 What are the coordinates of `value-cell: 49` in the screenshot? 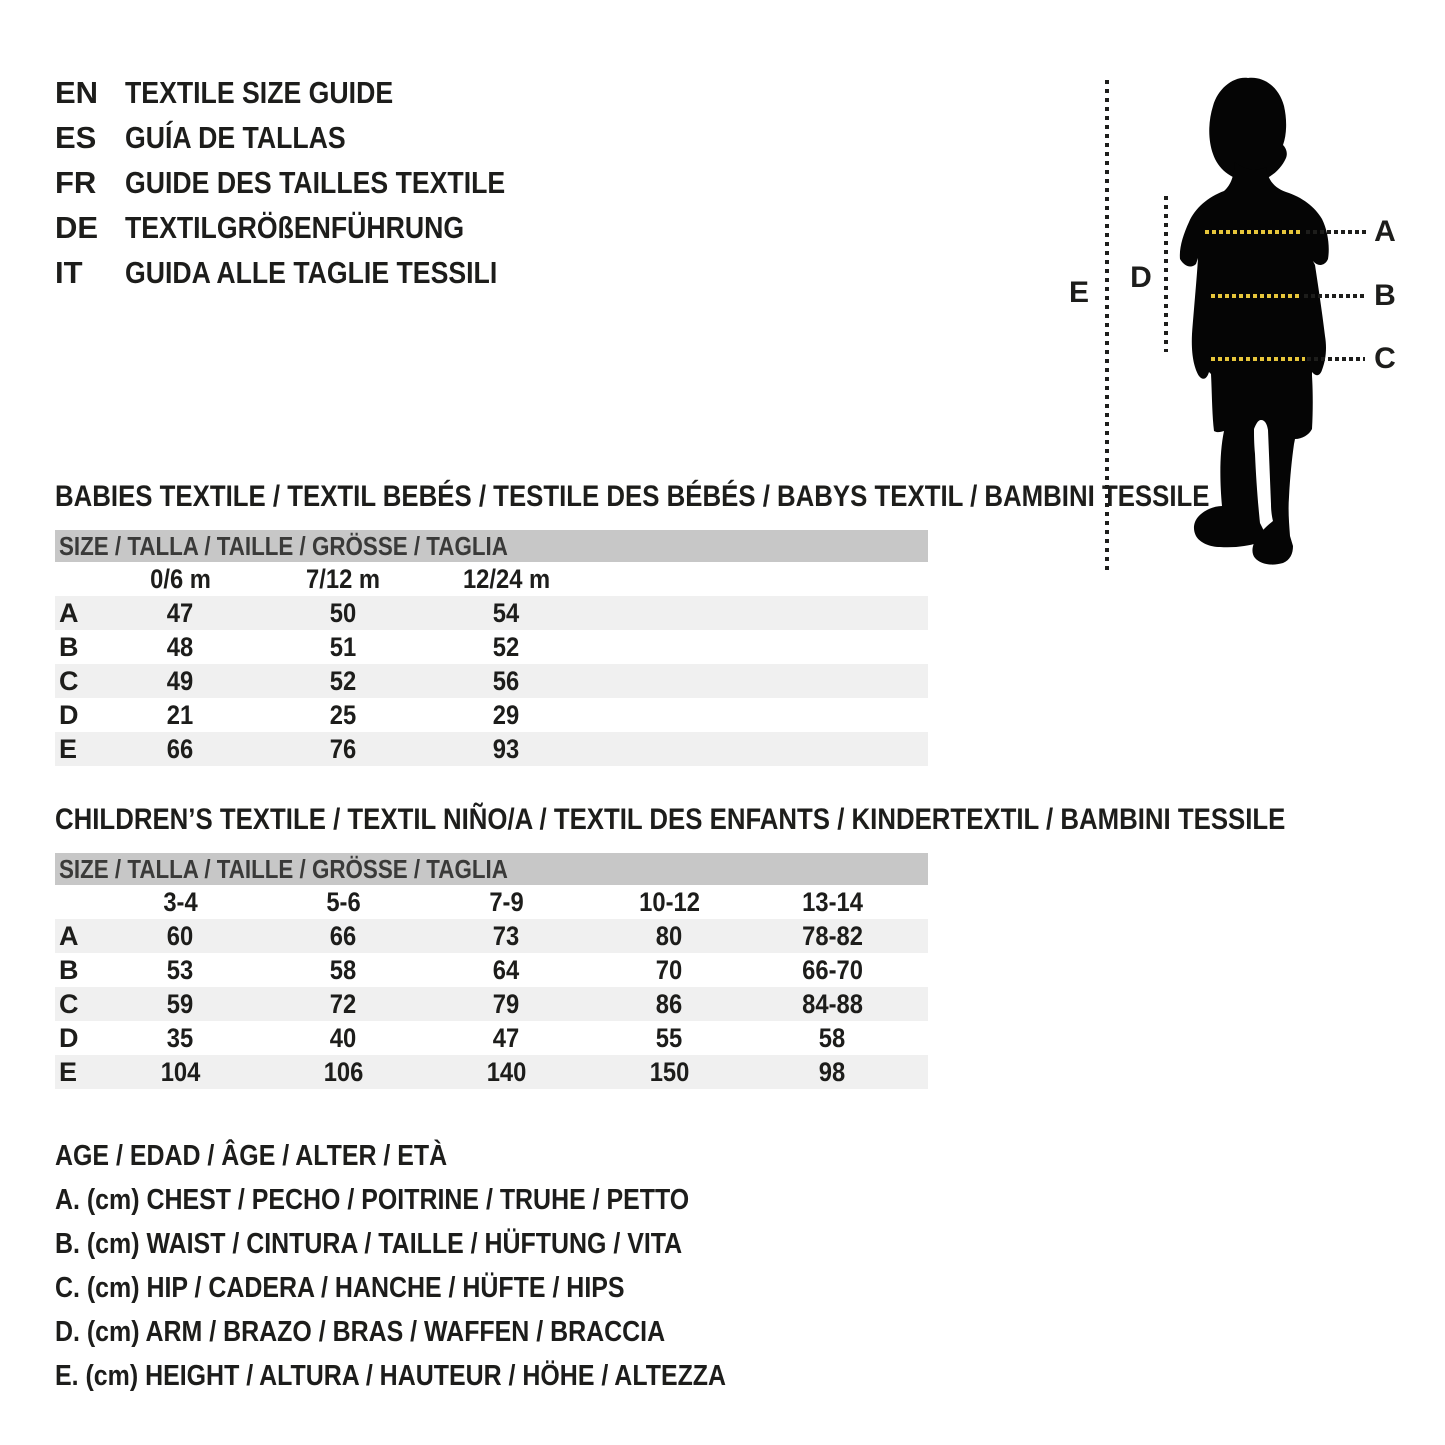 It's located at (180, 680).